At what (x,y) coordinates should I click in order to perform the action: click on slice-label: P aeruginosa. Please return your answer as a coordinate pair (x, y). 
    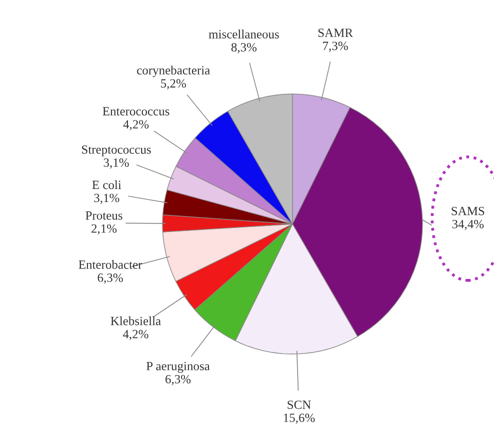
    Looking at the image, I should click on (178, 367).